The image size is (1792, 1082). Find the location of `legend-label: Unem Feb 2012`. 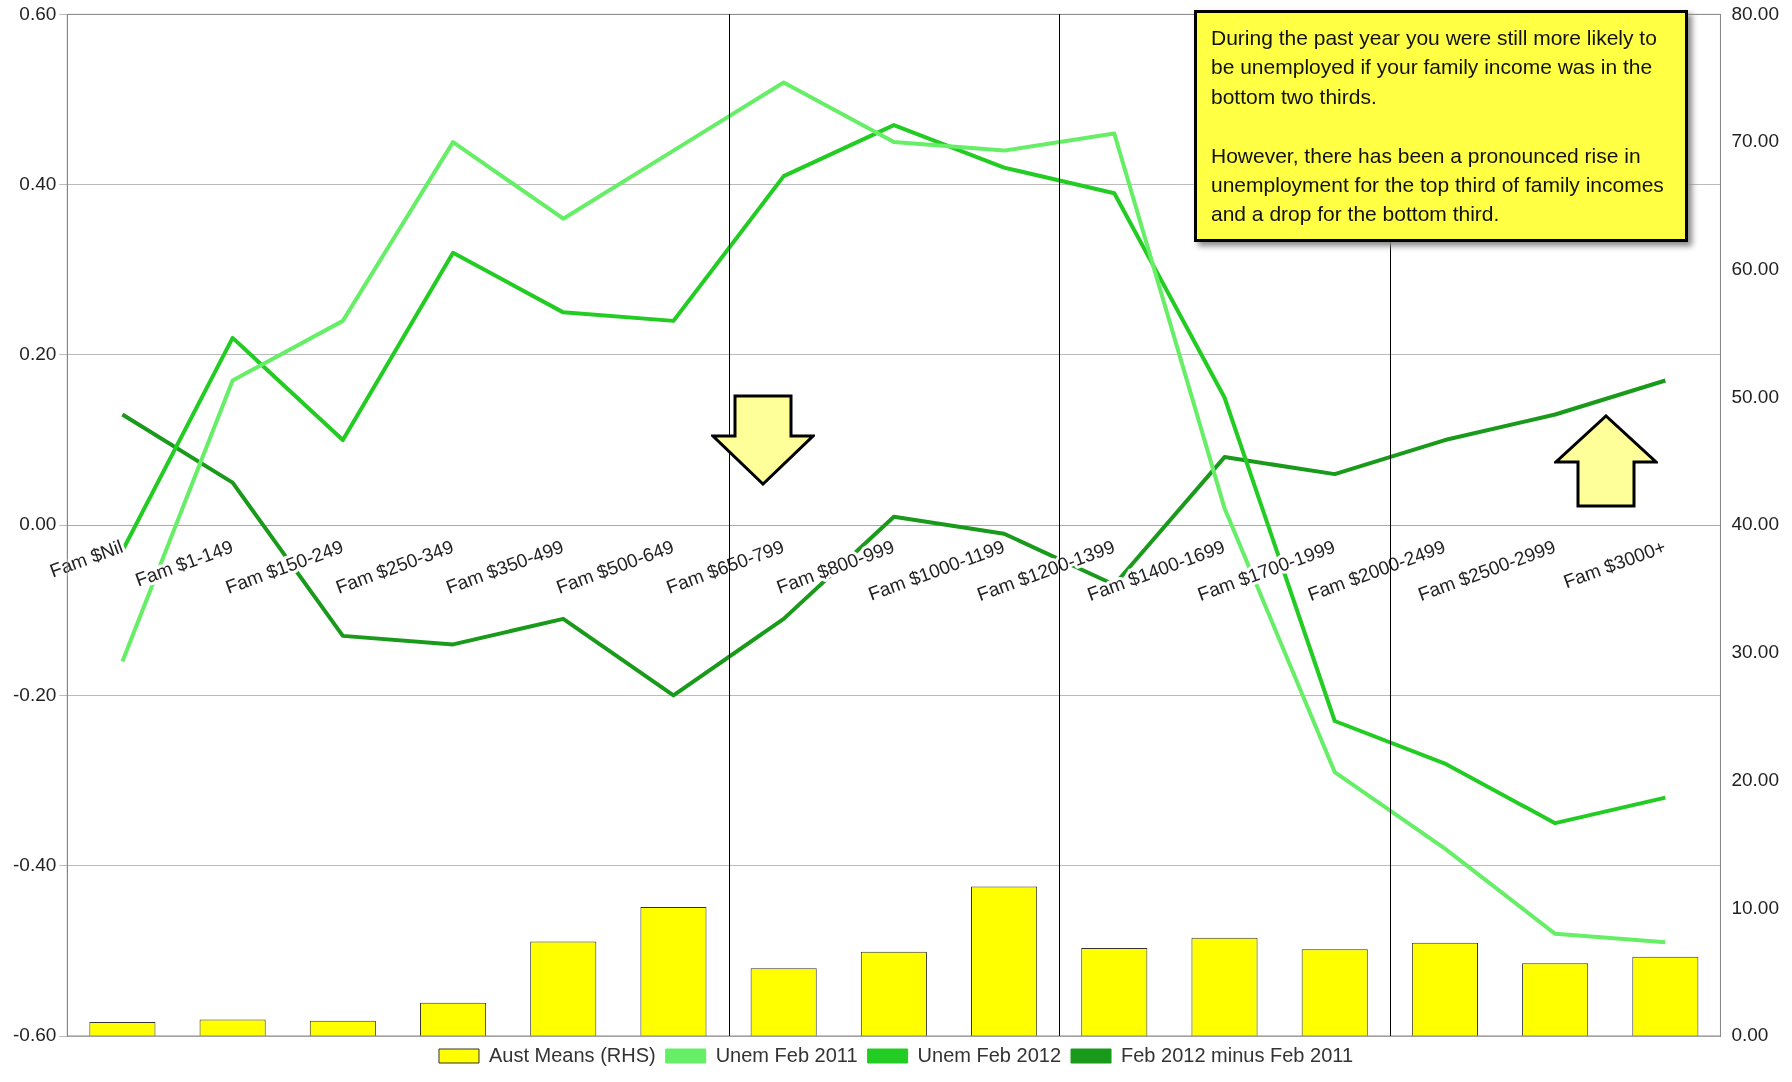

legend-label: Unem Feb 2012 is located at coordinates (989, 1054).